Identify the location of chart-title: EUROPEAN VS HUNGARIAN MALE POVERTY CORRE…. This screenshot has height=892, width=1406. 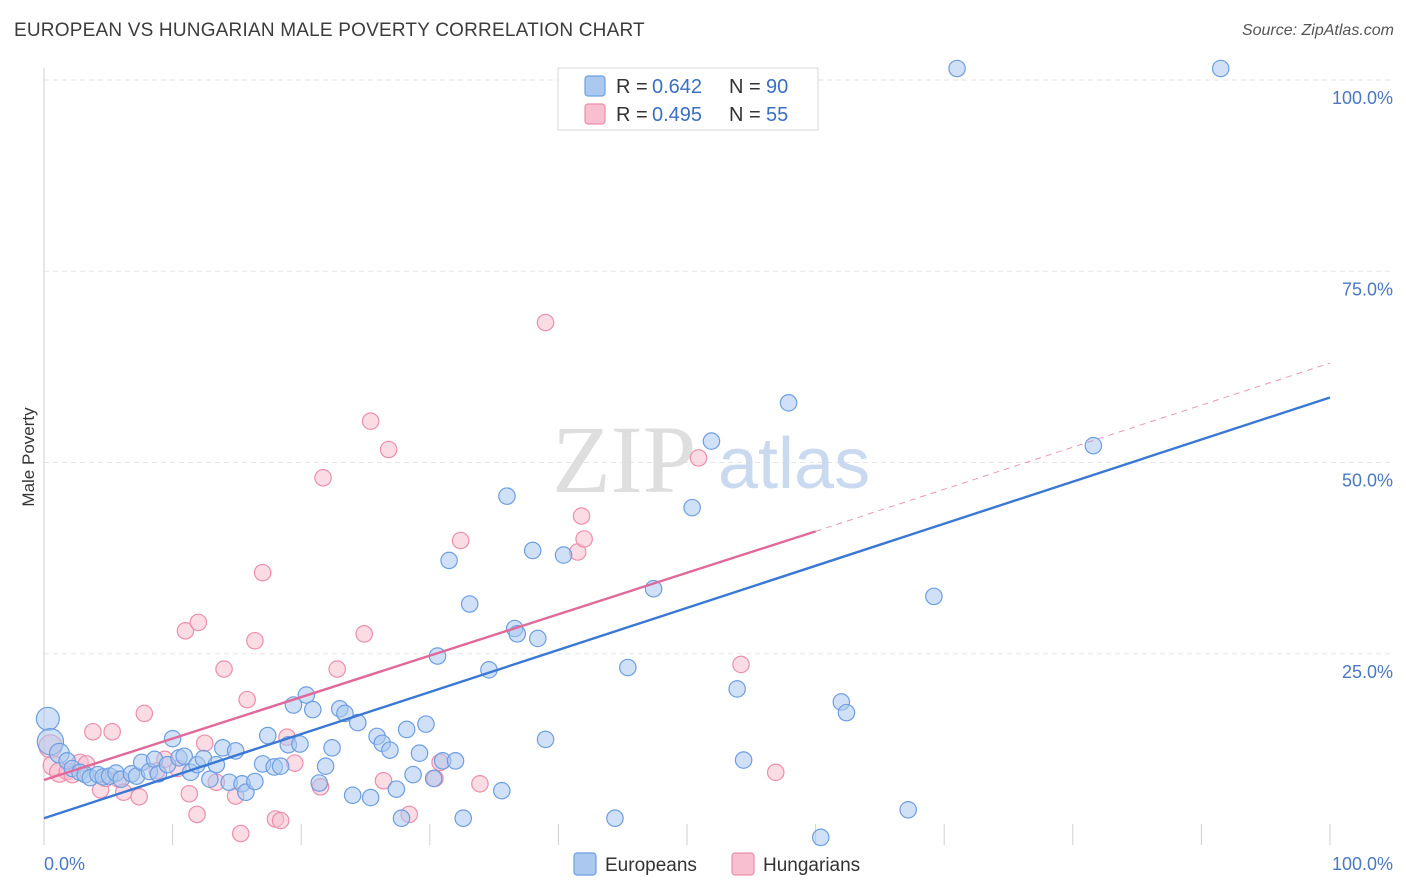
(329, 30).